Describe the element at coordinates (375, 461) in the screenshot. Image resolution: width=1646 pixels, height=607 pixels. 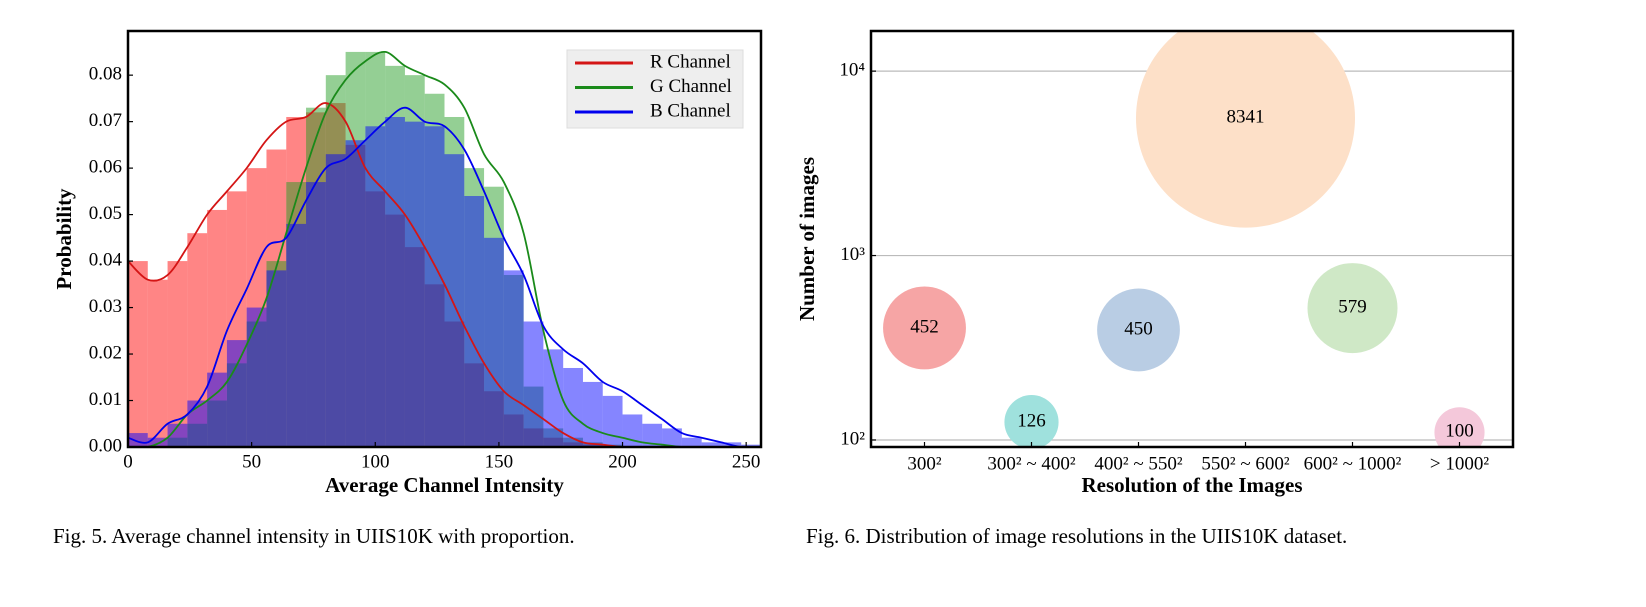
I see `x-tick-label: 100` at that location.